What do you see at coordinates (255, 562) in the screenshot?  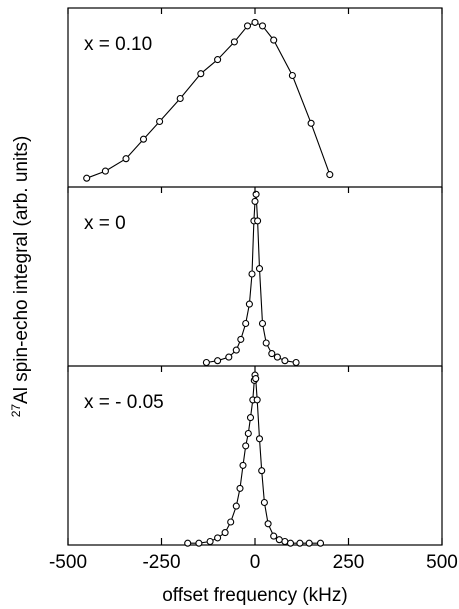 I see `x-tick-label: 0` at bounding box center [255, 562].